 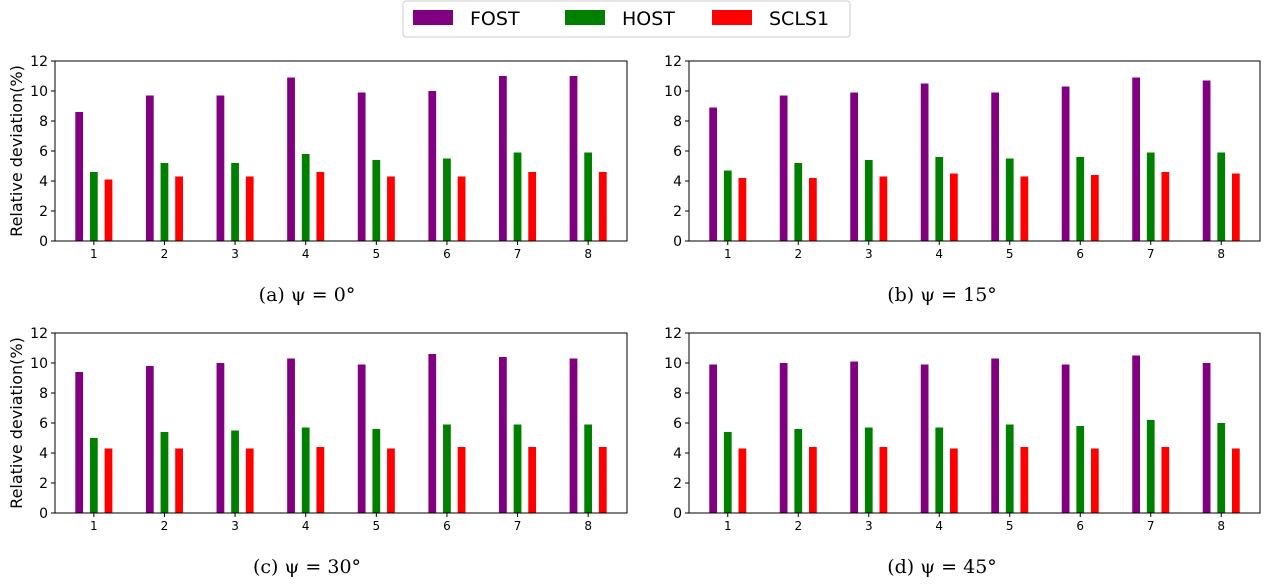 What do you see at coordinates (585, 17) in the screenshot?
I see `legend-swatch-host` at bounding box center [585, 17].